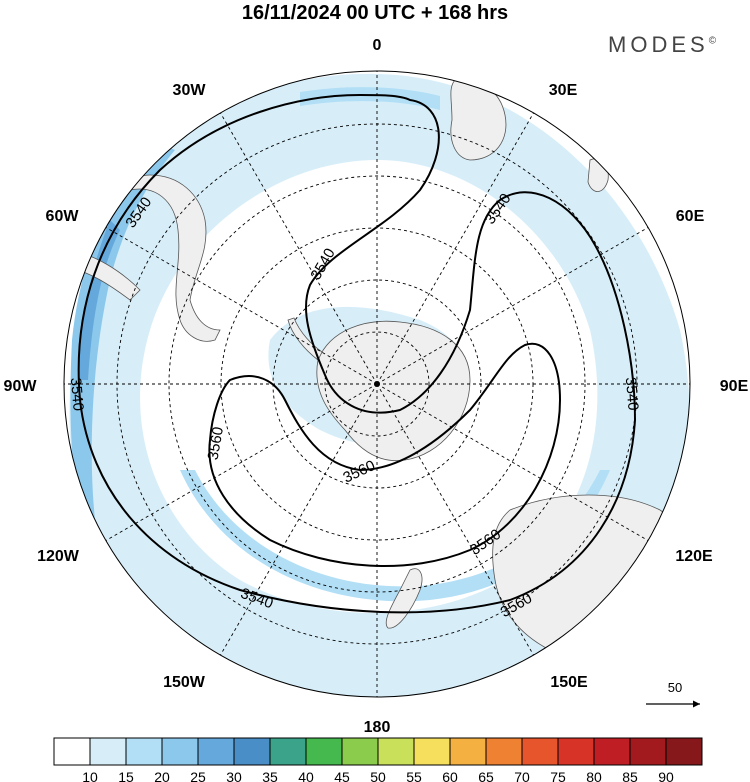 The height and width of the screenshot is (782, 750). What do you see at coordinates (594, 775) in the screenshot?
I see `colorbar-tick-label: 80` at bounding box center [594, 775].